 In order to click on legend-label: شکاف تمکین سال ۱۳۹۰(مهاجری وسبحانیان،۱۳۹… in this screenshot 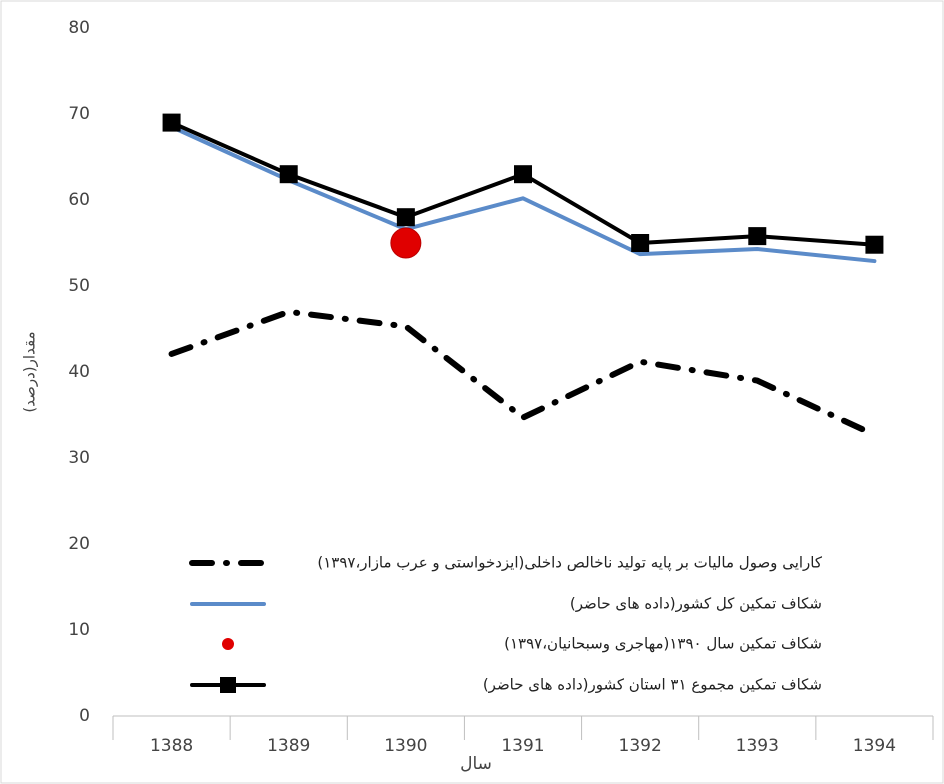, I will do `click(663, 644)`.